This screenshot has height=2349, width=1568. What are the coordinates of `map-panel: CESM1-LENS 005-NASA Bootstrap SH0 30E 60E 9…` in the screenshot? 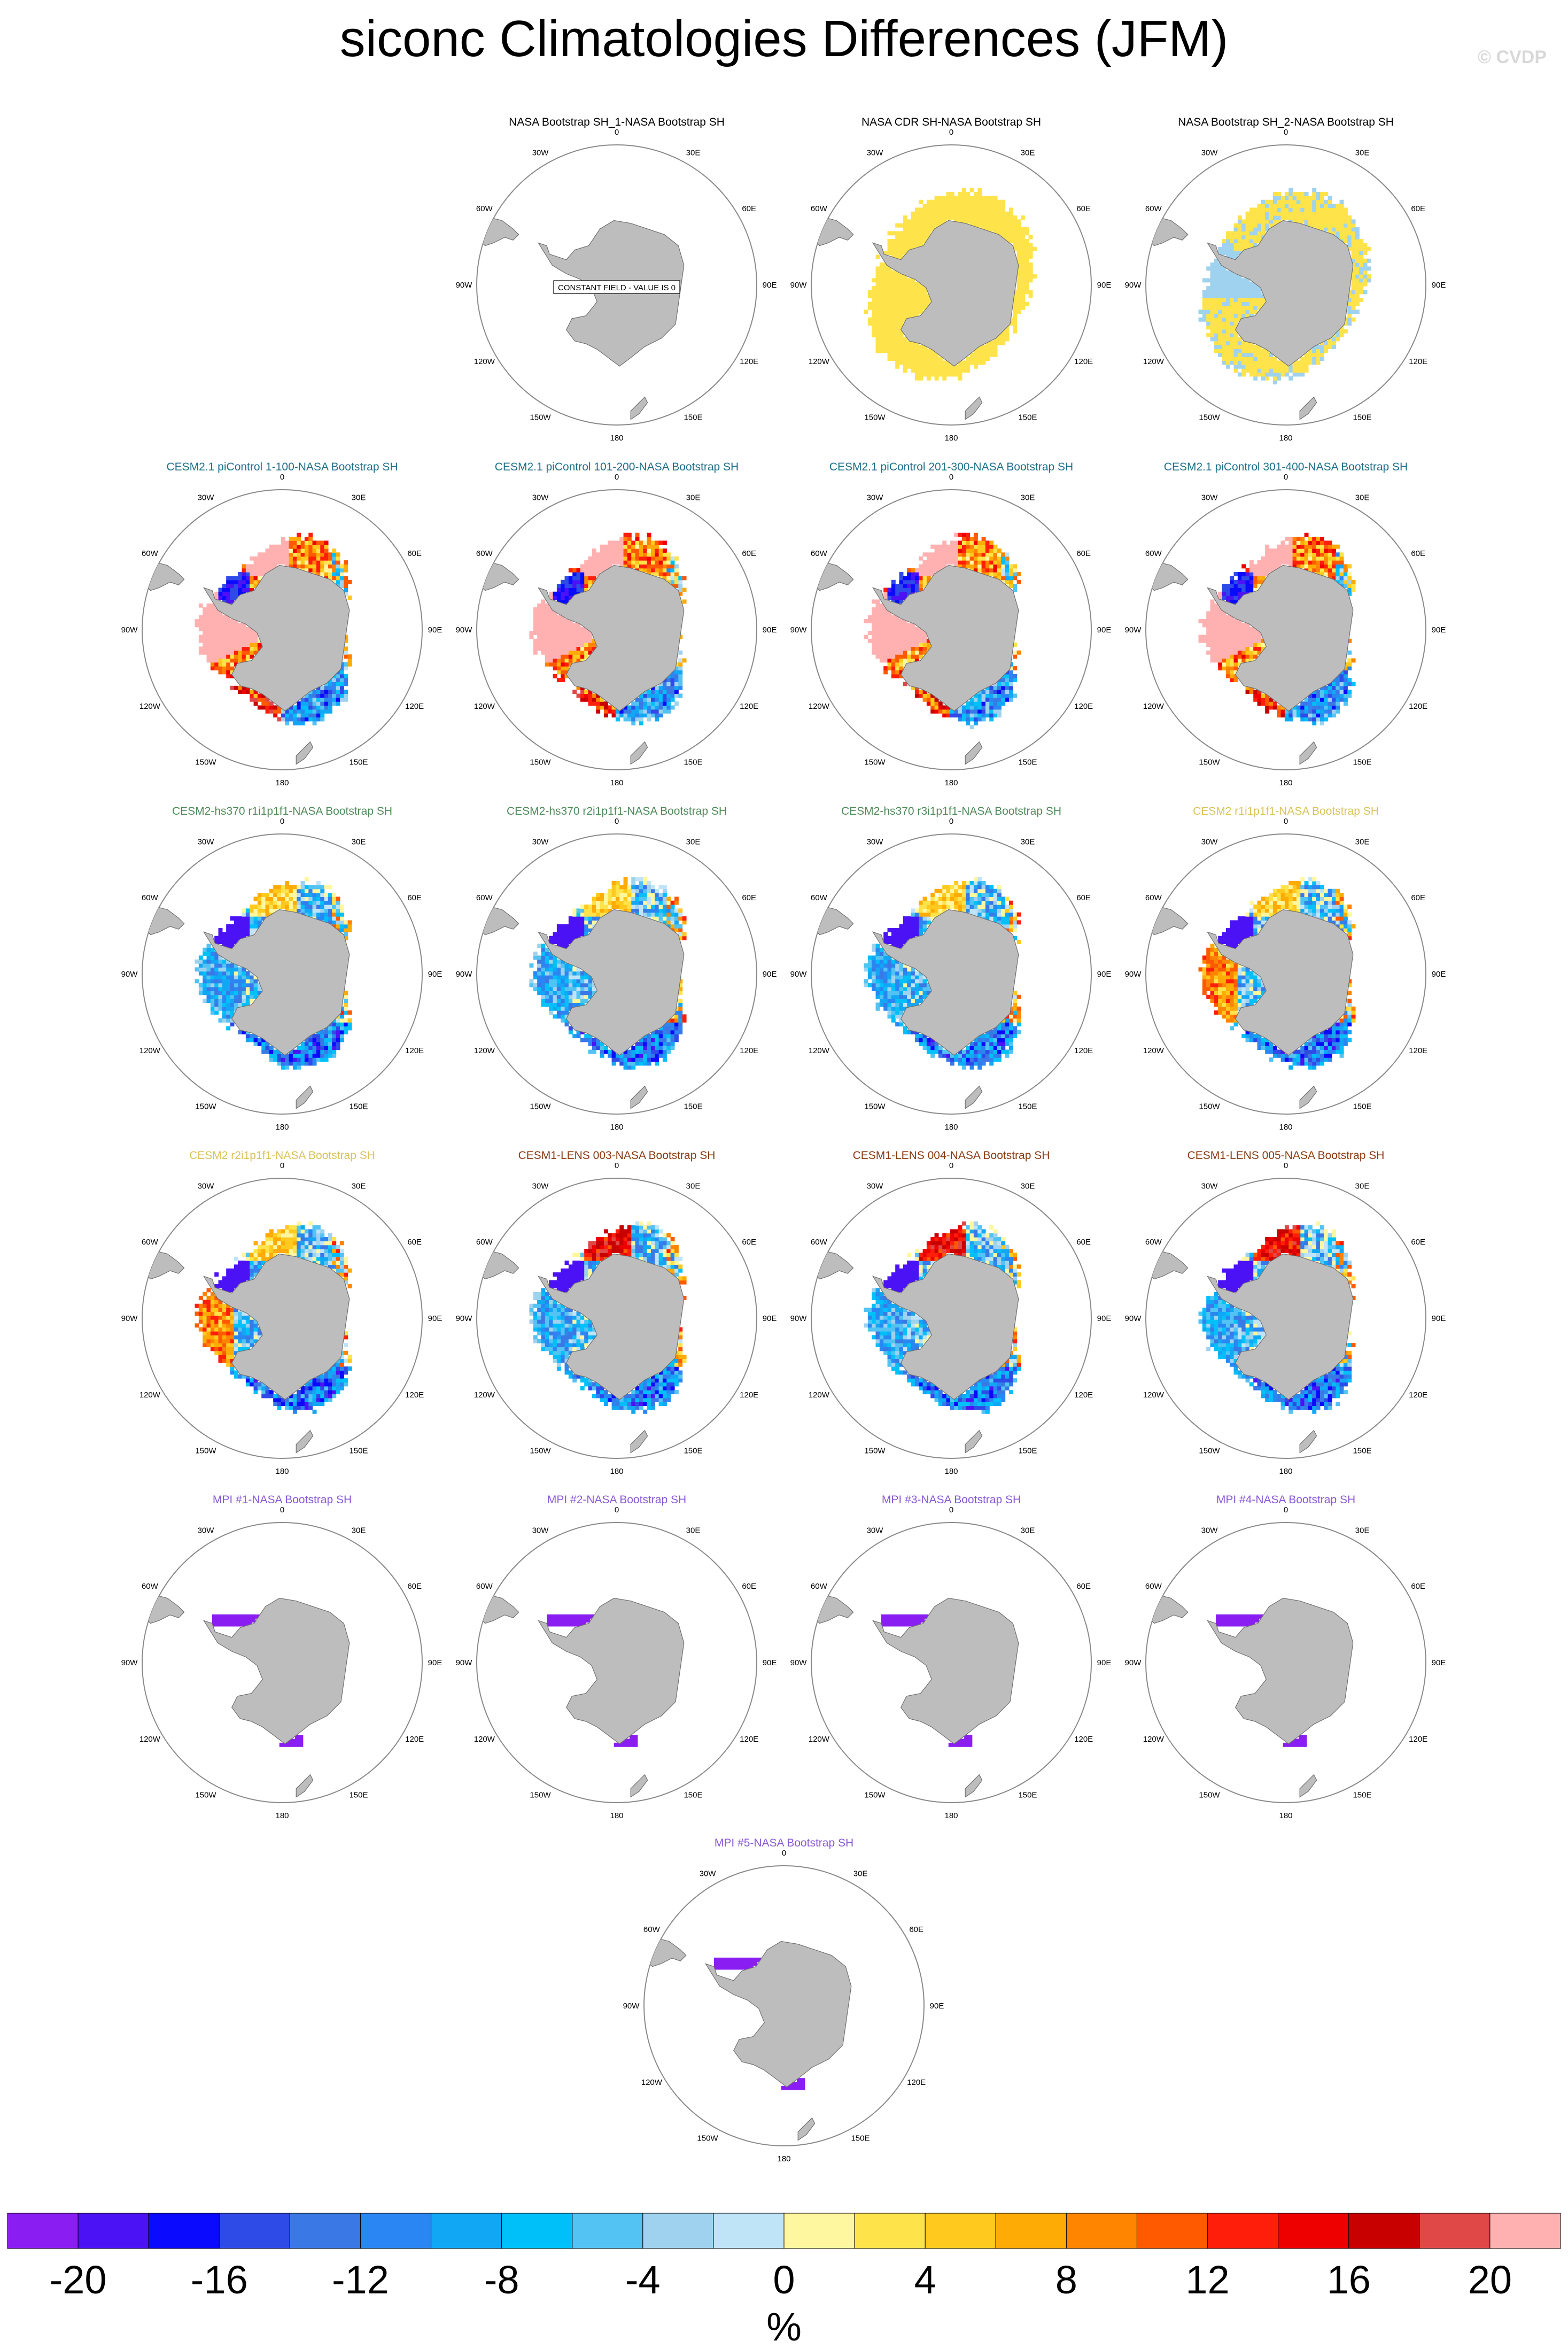 It's located at (1285, 1312).